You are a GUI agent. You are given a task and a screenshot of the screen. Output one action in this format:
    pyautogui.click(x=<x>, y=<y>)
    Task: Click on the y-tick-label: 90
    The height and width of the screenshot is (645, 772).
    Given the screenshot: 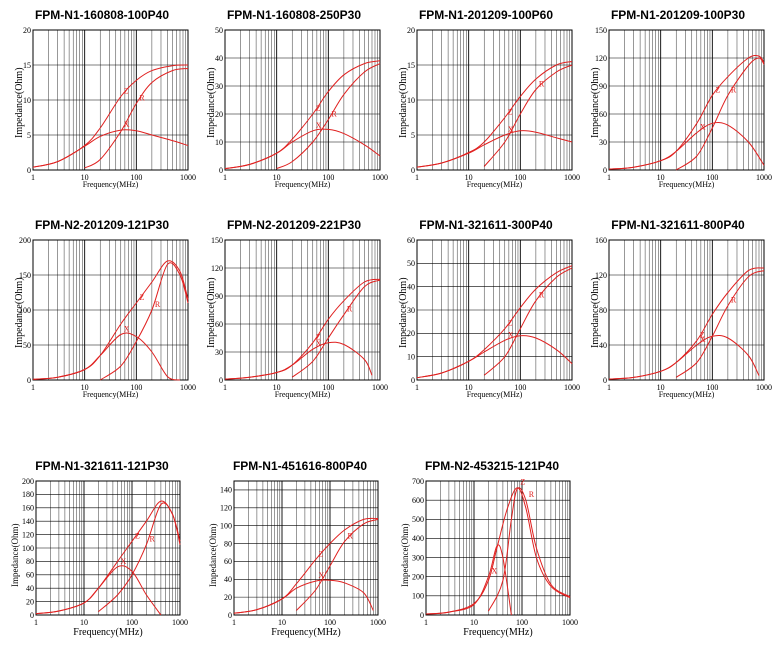 What is the action you would take?
    pyautogui.click(x=603, y=86)
    